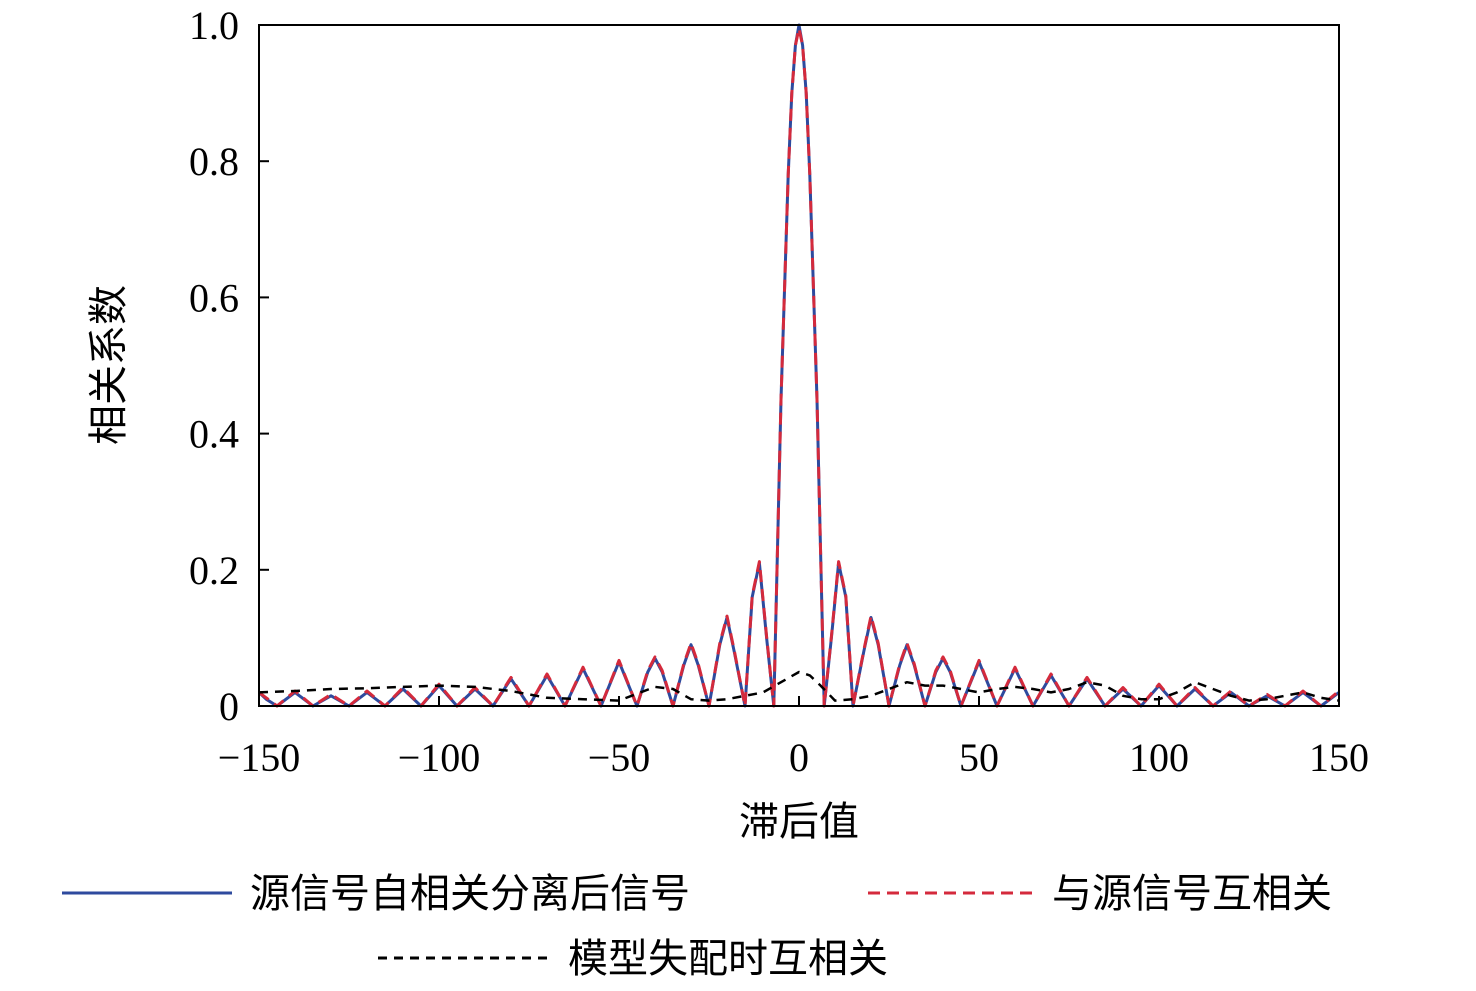  What do you see at coordinates (1159, 757) in the screenshot?
I see `x-tick-label: 100` at bounding box center [1159, 757].